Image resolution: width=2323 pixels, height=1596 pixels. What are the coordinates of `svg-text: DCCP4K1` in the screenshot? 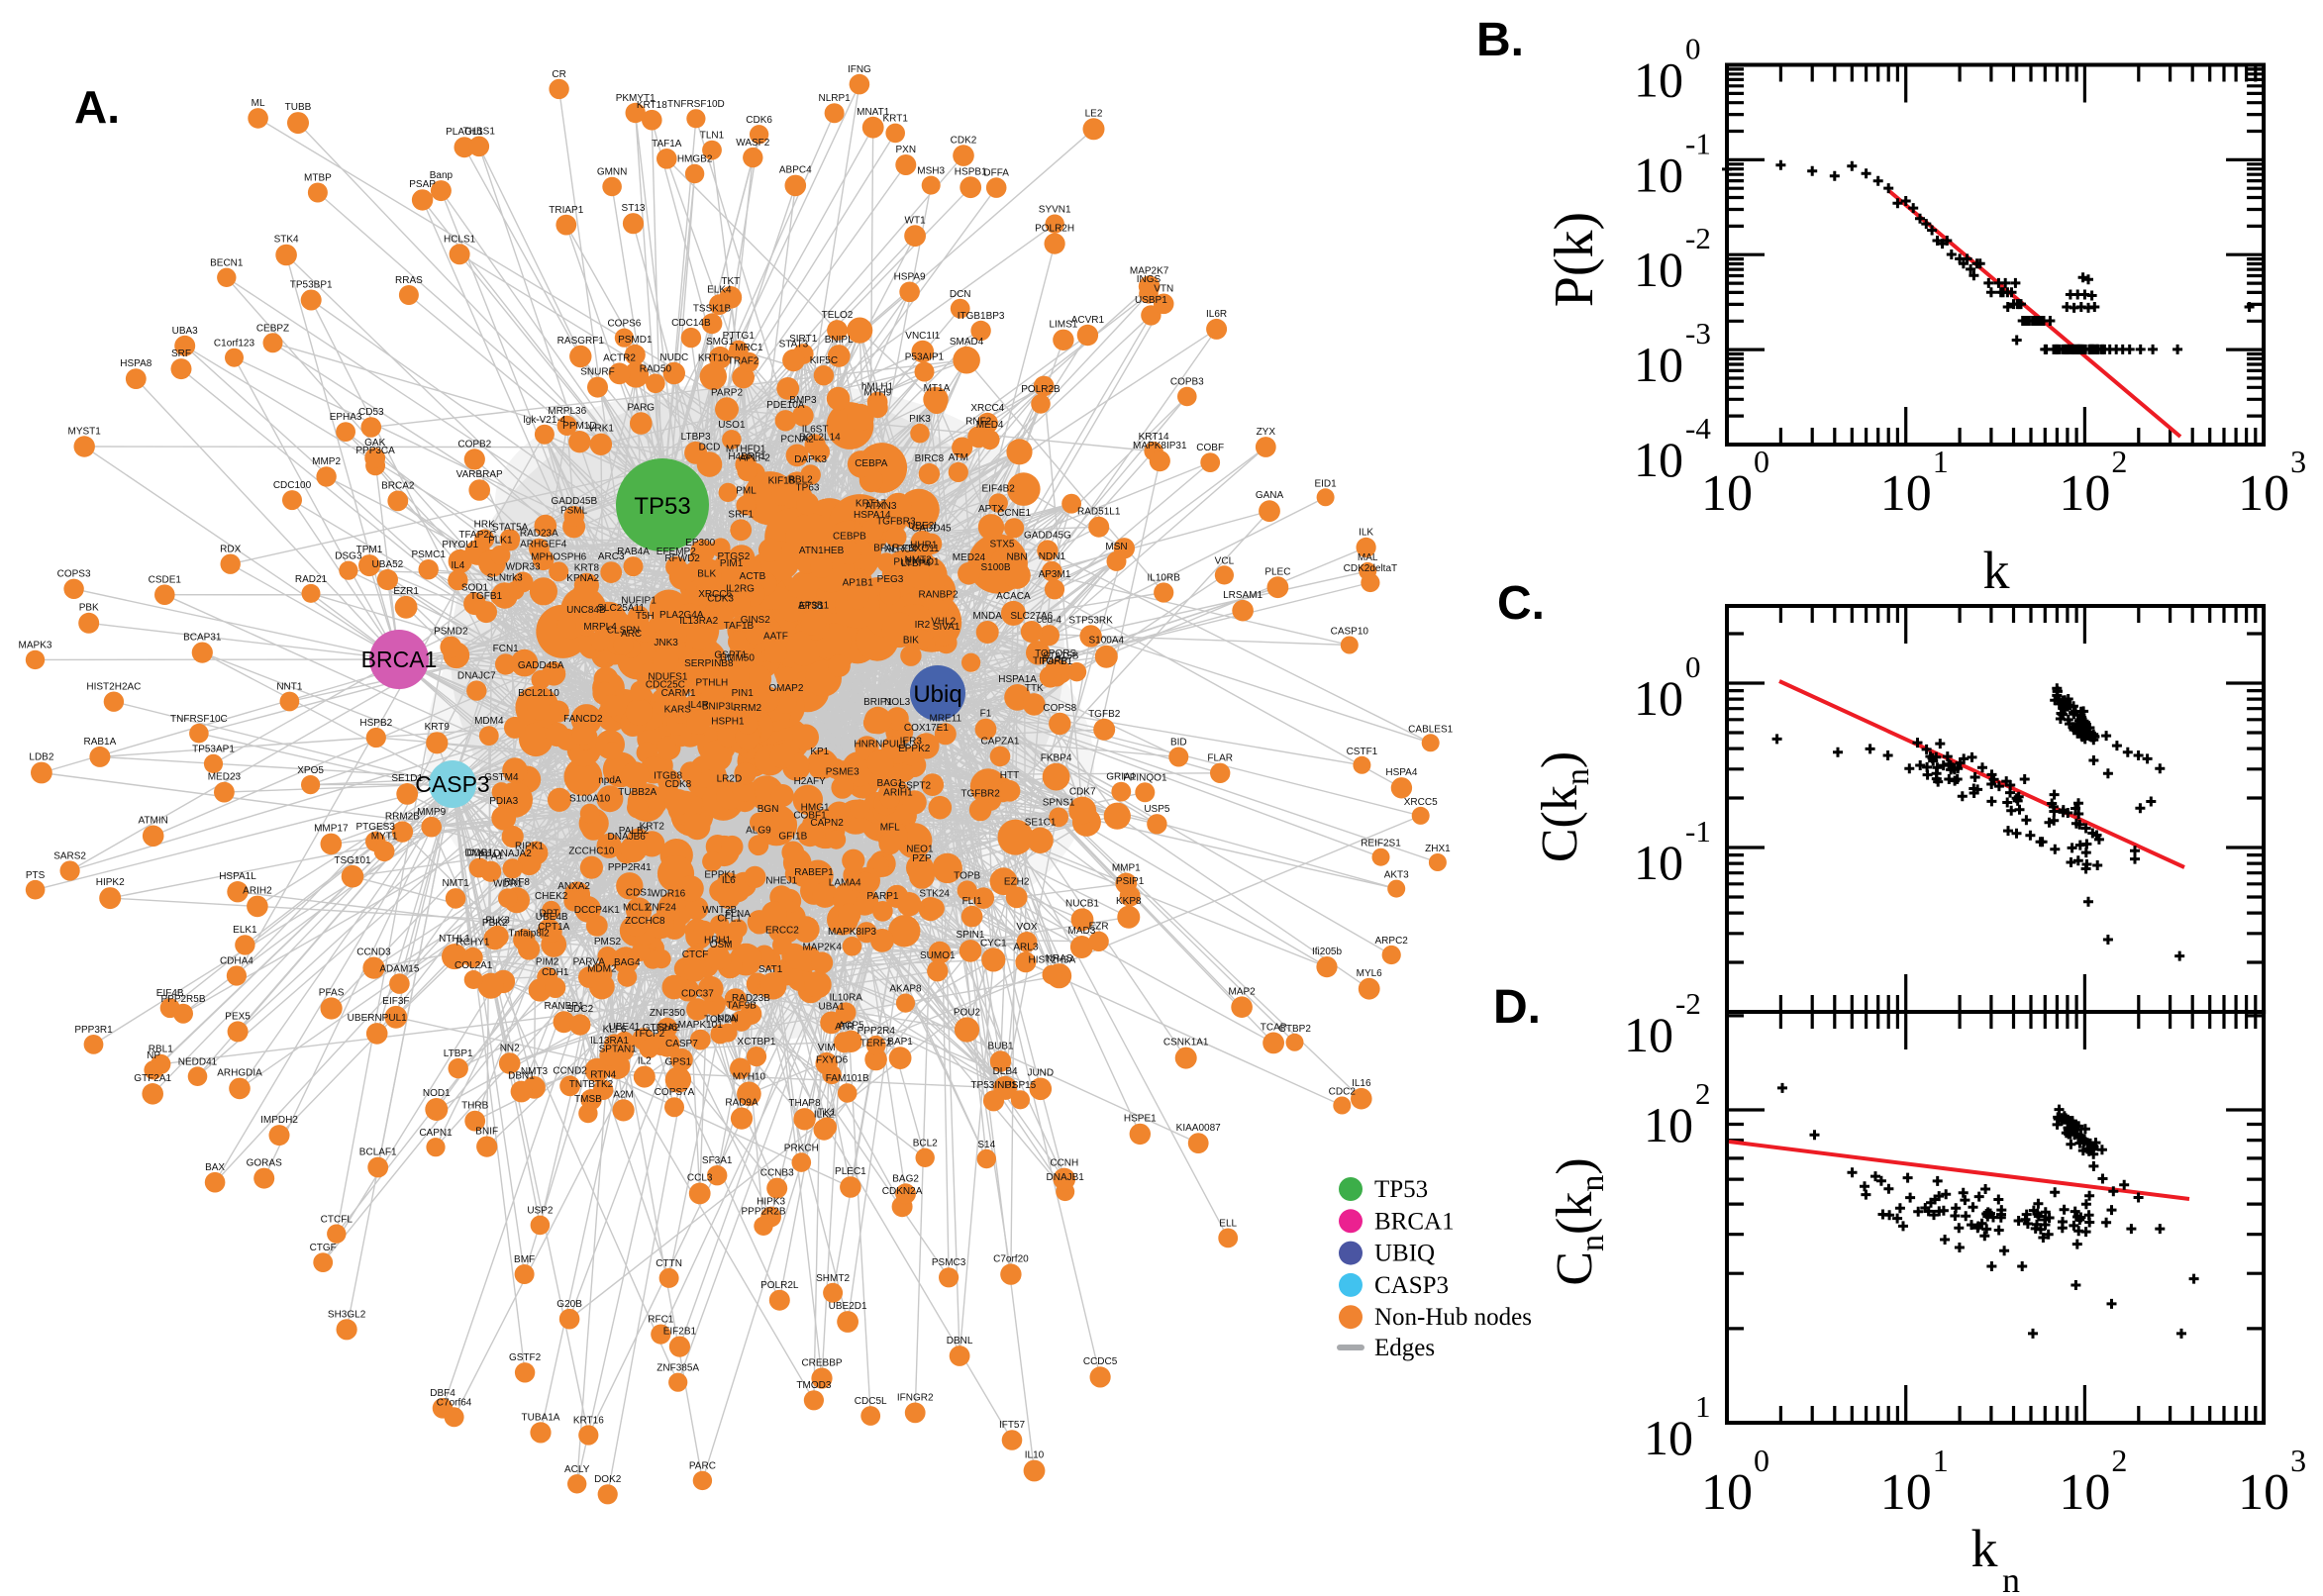 It's located at (597, 910).